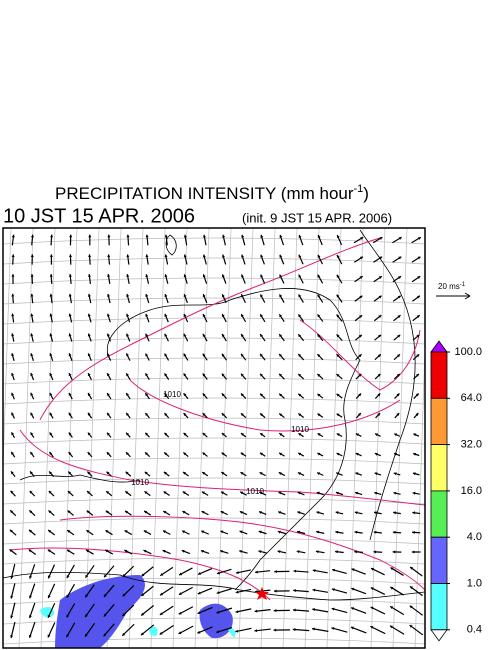 The width and height of the screenshot is (500, 650). What do you see at coordinates (474, 630) in the screenshot?
I see `colorbar-label: 0.4` at bounding box center [474, 630].